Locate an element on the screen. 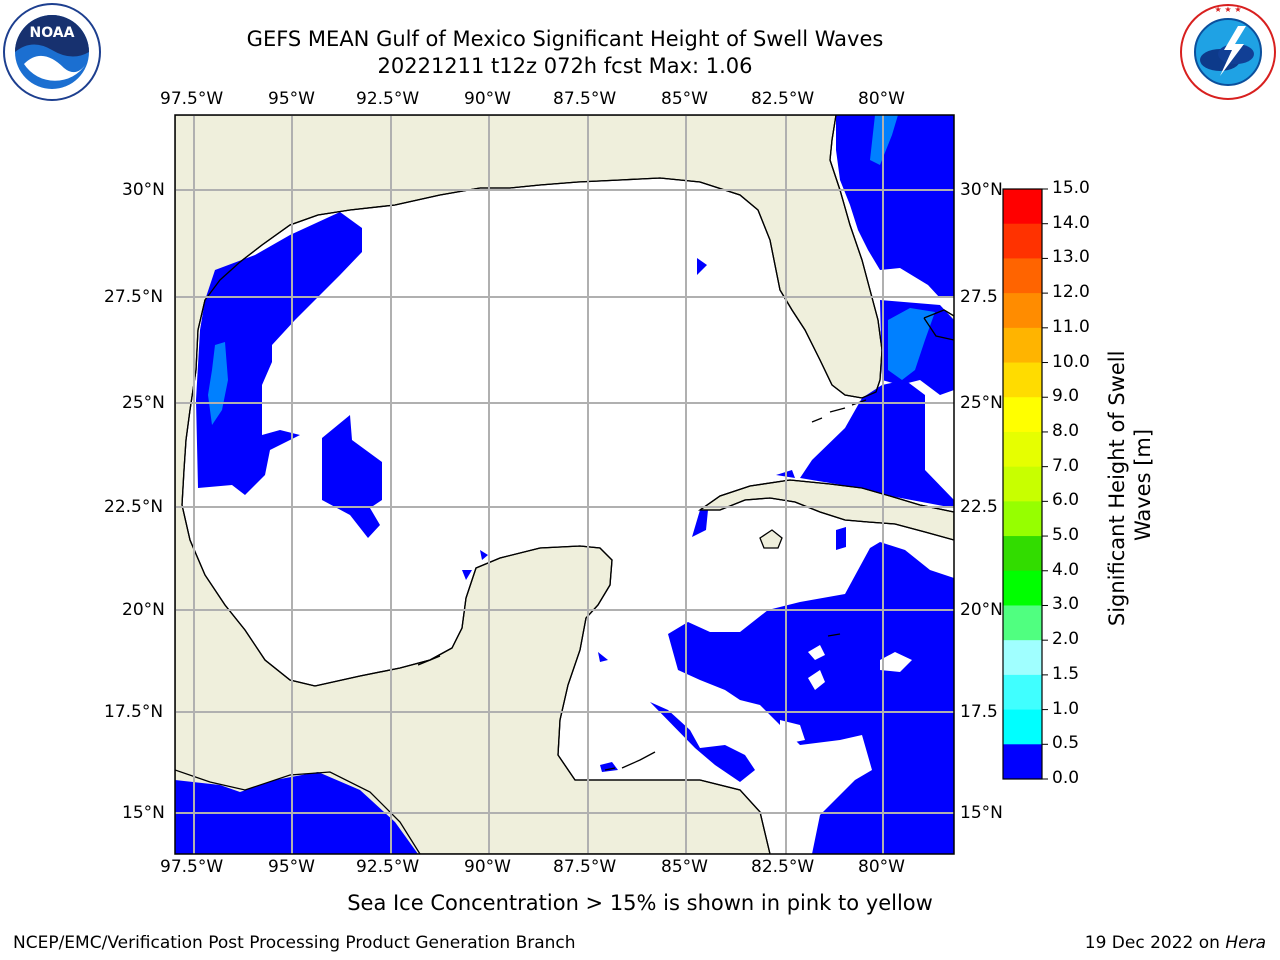  lon-label-top: 97.5°W is located at coordinates (192, 99).